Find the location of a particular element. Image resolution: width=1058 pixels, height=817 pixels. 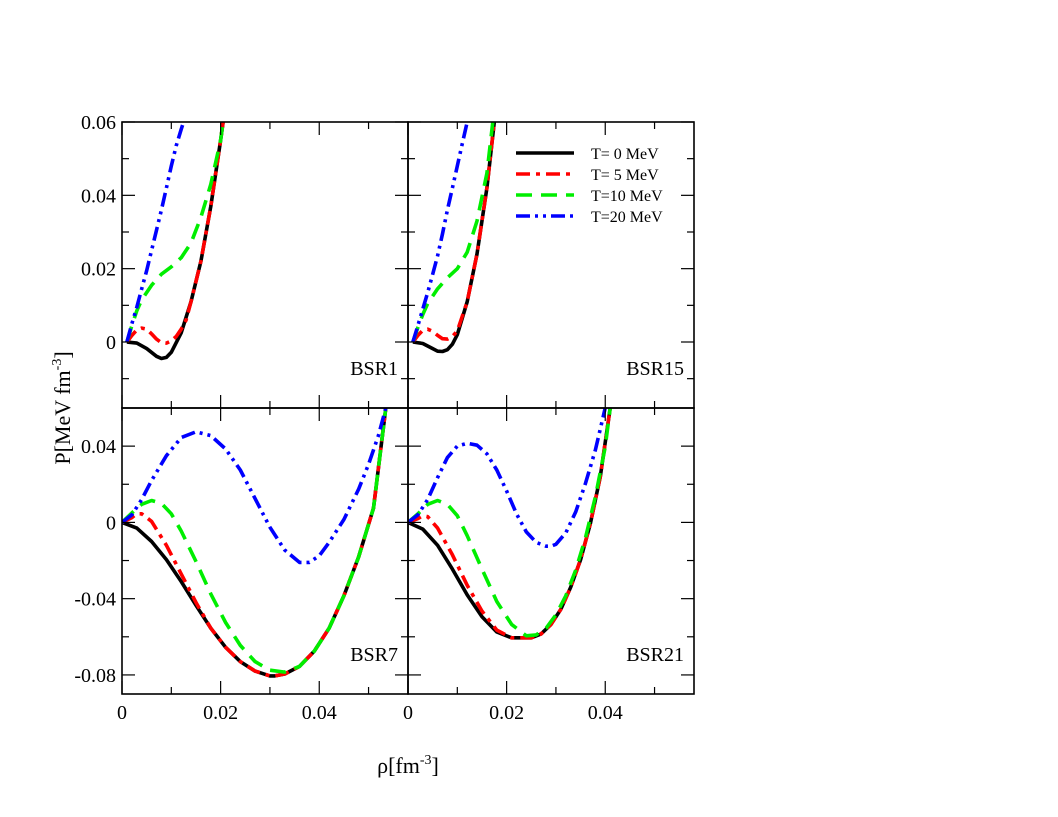

series-bsr1-t-20-mev is located at coordinates (155, 232).